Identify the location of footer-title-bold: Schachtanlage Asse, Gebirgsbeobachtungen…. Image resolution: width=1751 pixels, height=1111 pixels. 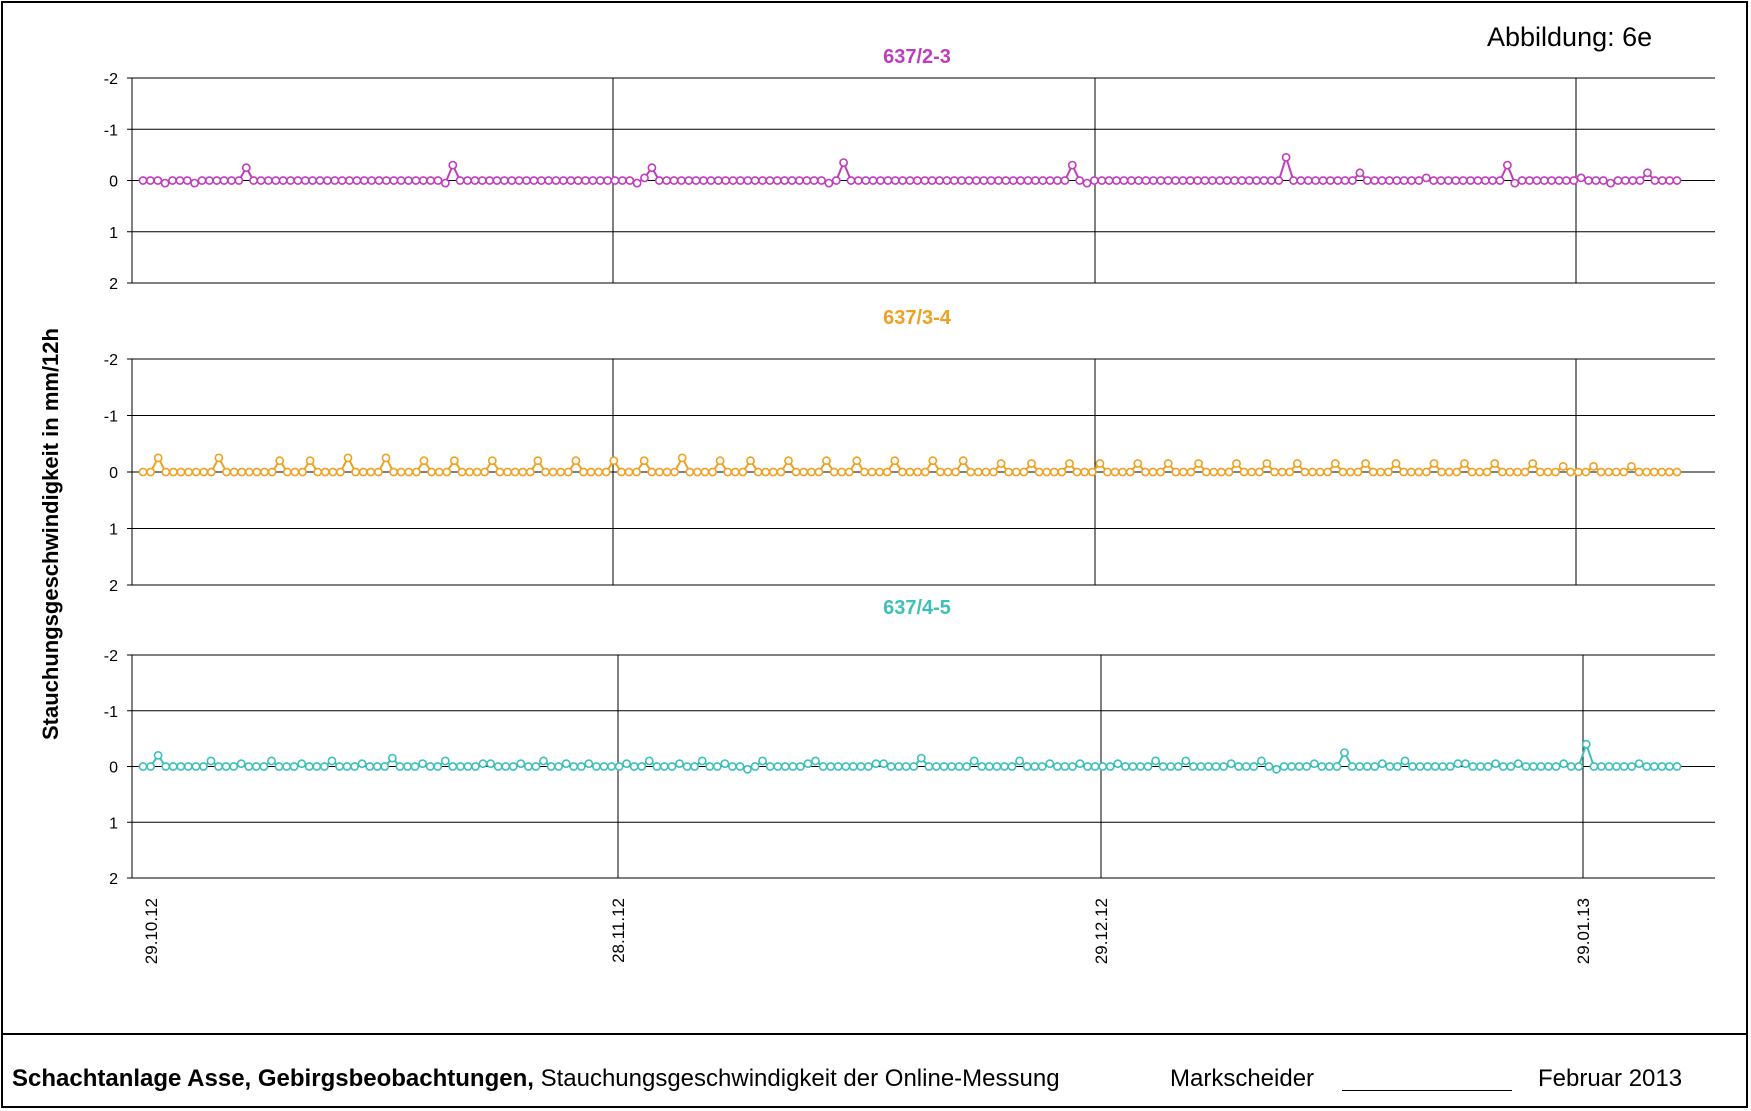
(273, 1078).